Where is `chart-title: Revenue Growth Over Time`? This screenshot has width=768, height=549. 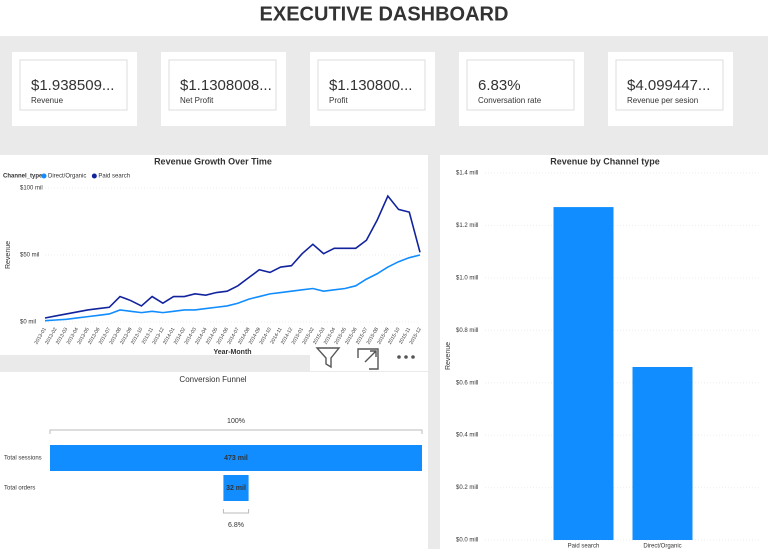
chart-title: Revenue Growth Over Time is located at coordinates (213, 161).